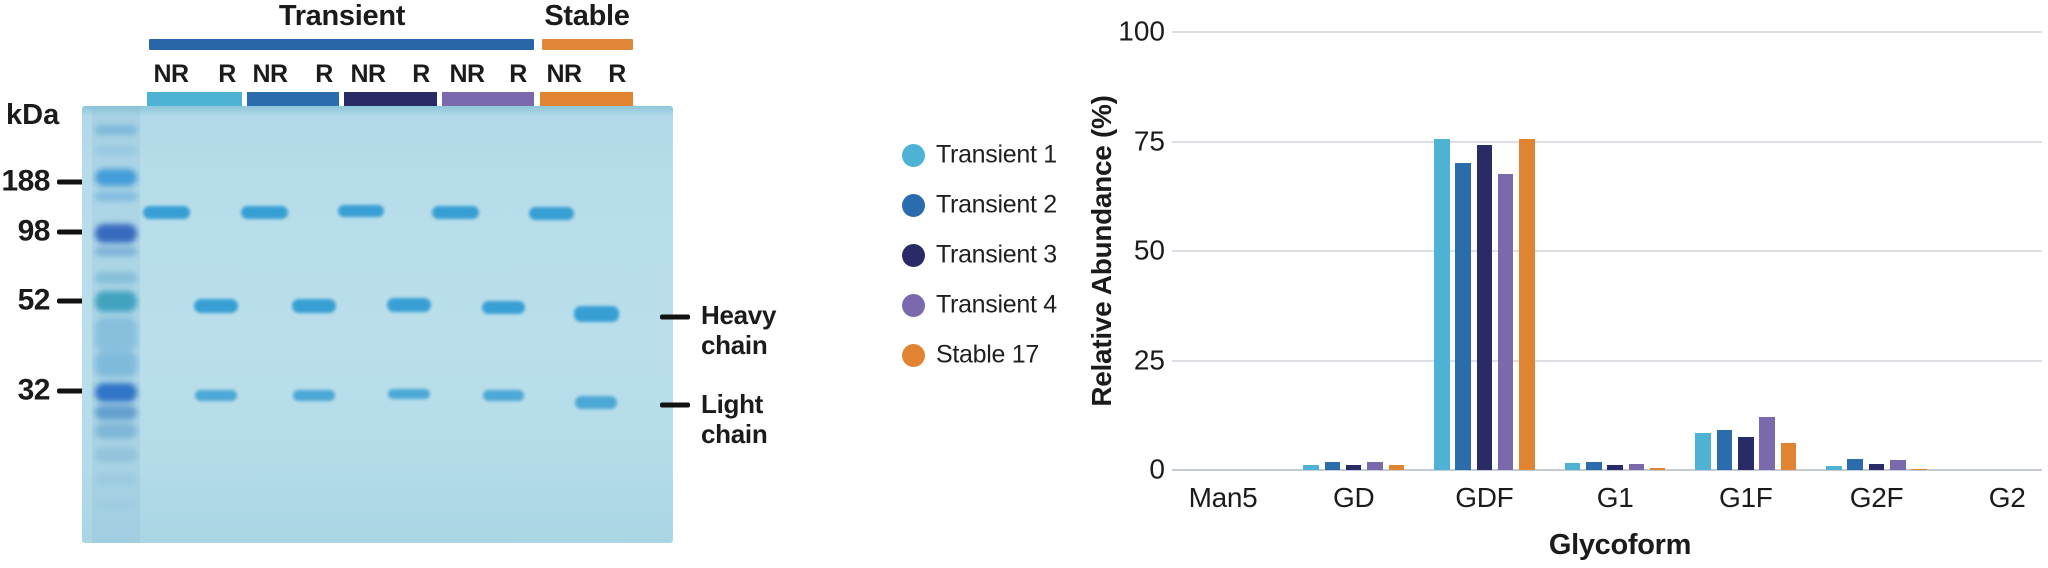 This screenshot has width=2048, height=568. Describe the element at coordinates (1149, 140) in the screenshot. I see `y-tick-75: 75` at that location.